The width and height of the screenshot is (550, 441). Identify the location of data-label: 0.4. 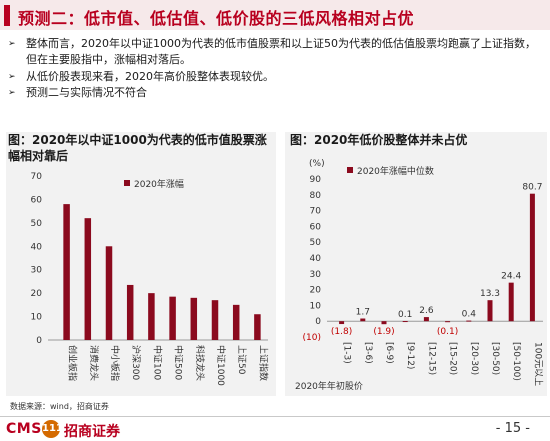
(469, 315).